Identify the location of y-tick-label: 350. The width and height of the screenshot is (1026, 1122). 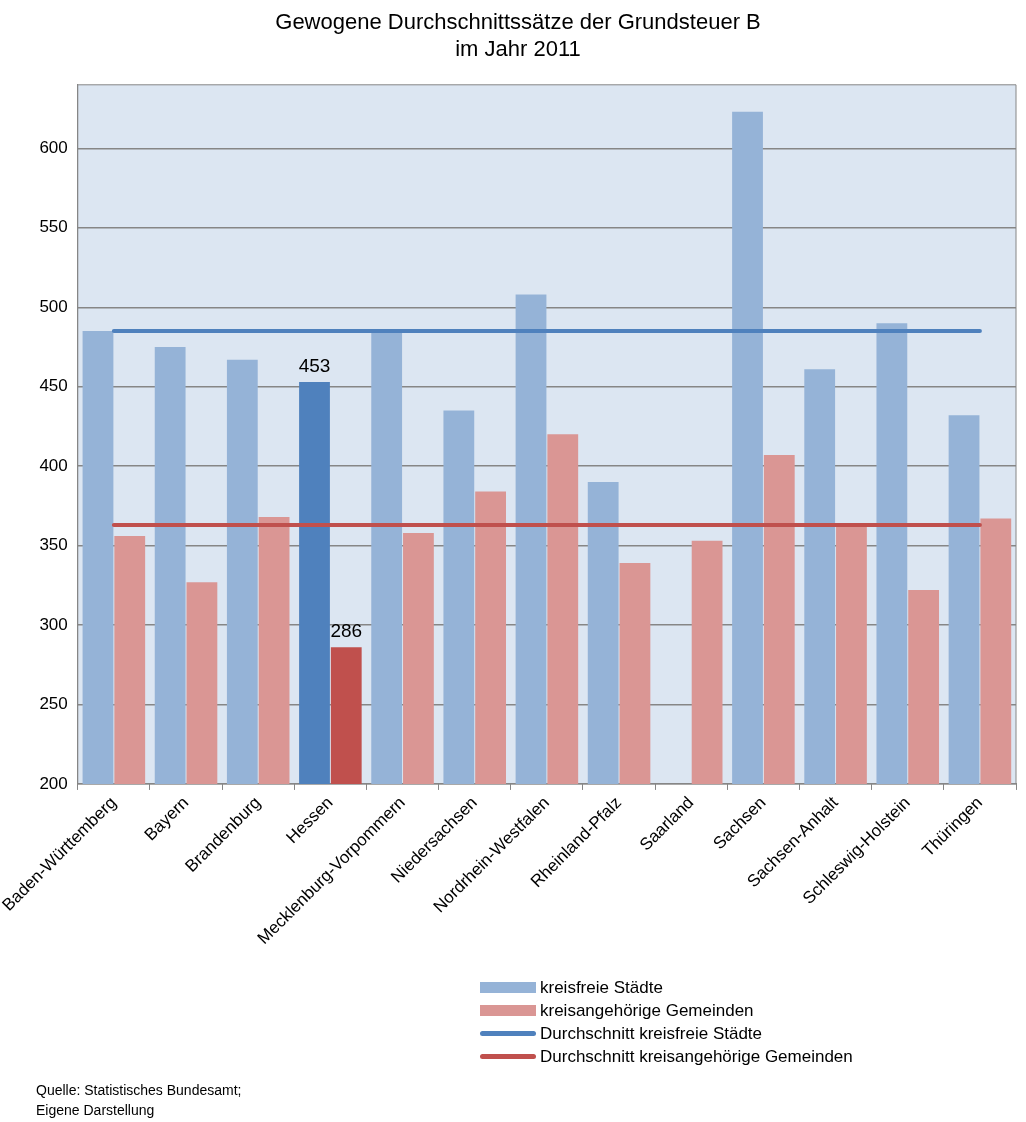
(53, 545).